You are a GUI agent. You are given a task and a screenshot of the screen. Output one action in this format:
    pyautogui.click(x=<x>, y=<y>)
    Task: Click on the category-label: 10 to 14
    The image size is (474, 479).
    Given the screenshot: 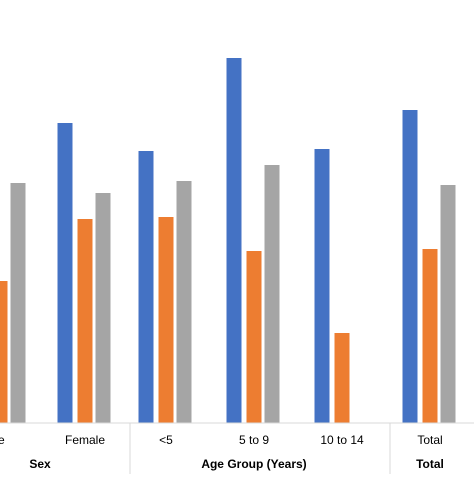 What is the action you would take?
    pyautogui.click(x=342, y=440)
    